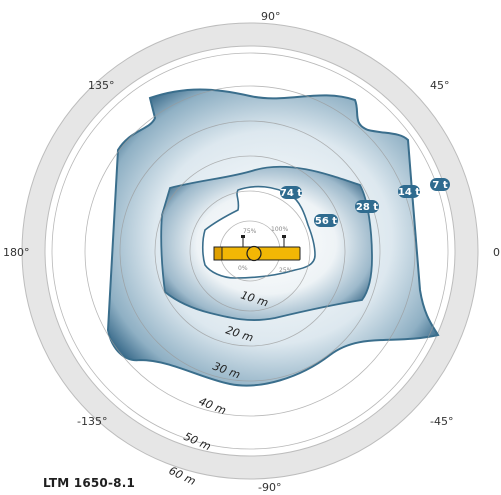 The height and width of the screenshot is (495, 501). I want to click on badge-14t: 14 t, so click(409, 191).